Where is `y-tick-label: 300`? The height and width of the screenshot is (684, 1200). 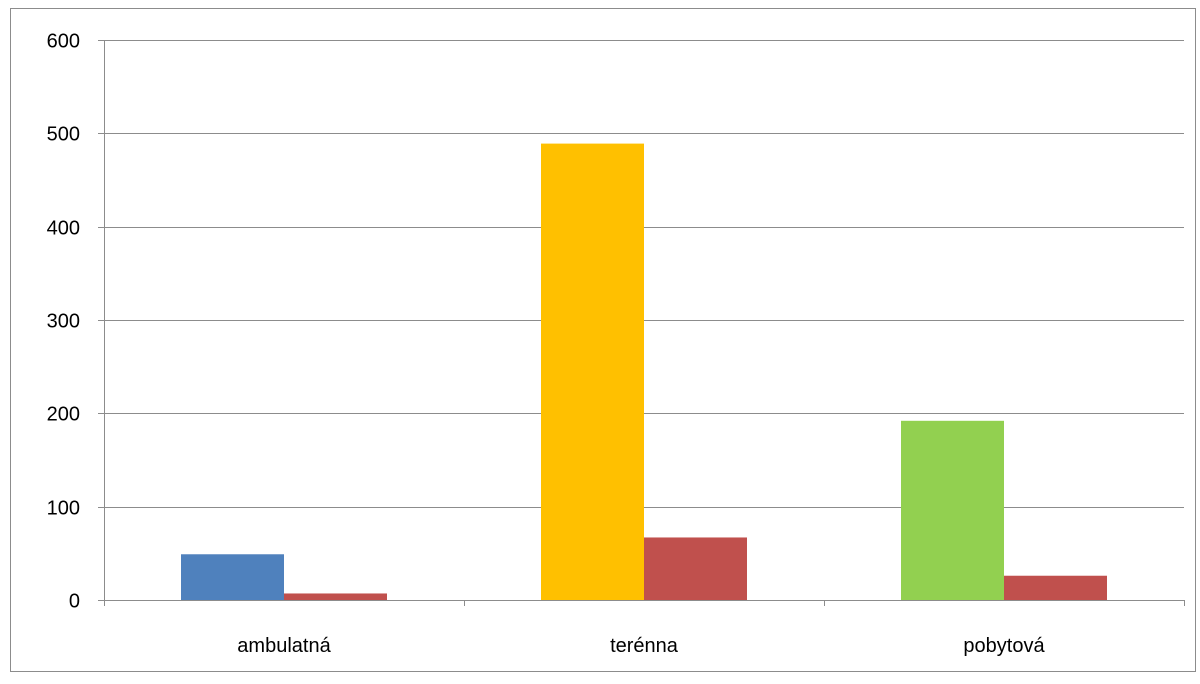 y-tick-label: 300 is located at coordinates (63, 322).